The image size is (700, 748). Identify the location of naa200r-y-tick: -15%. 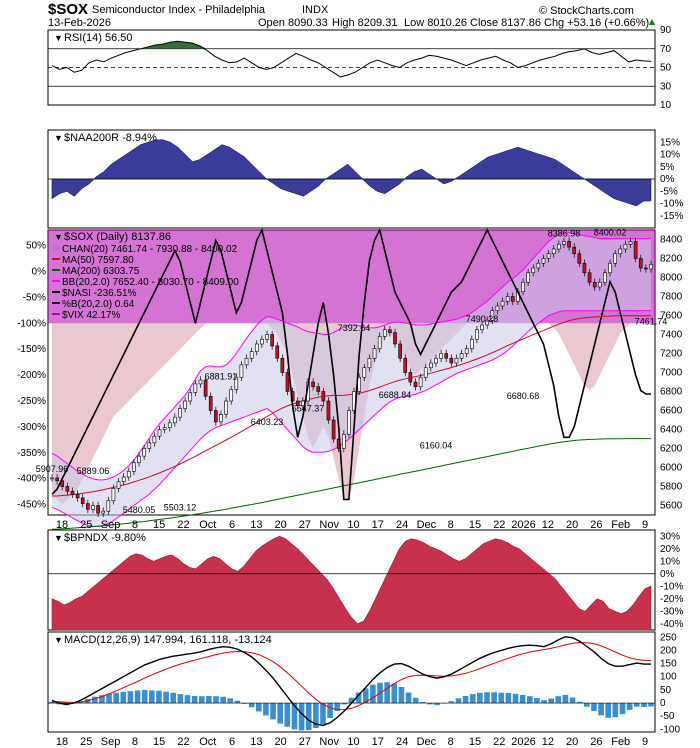
(671, 216).